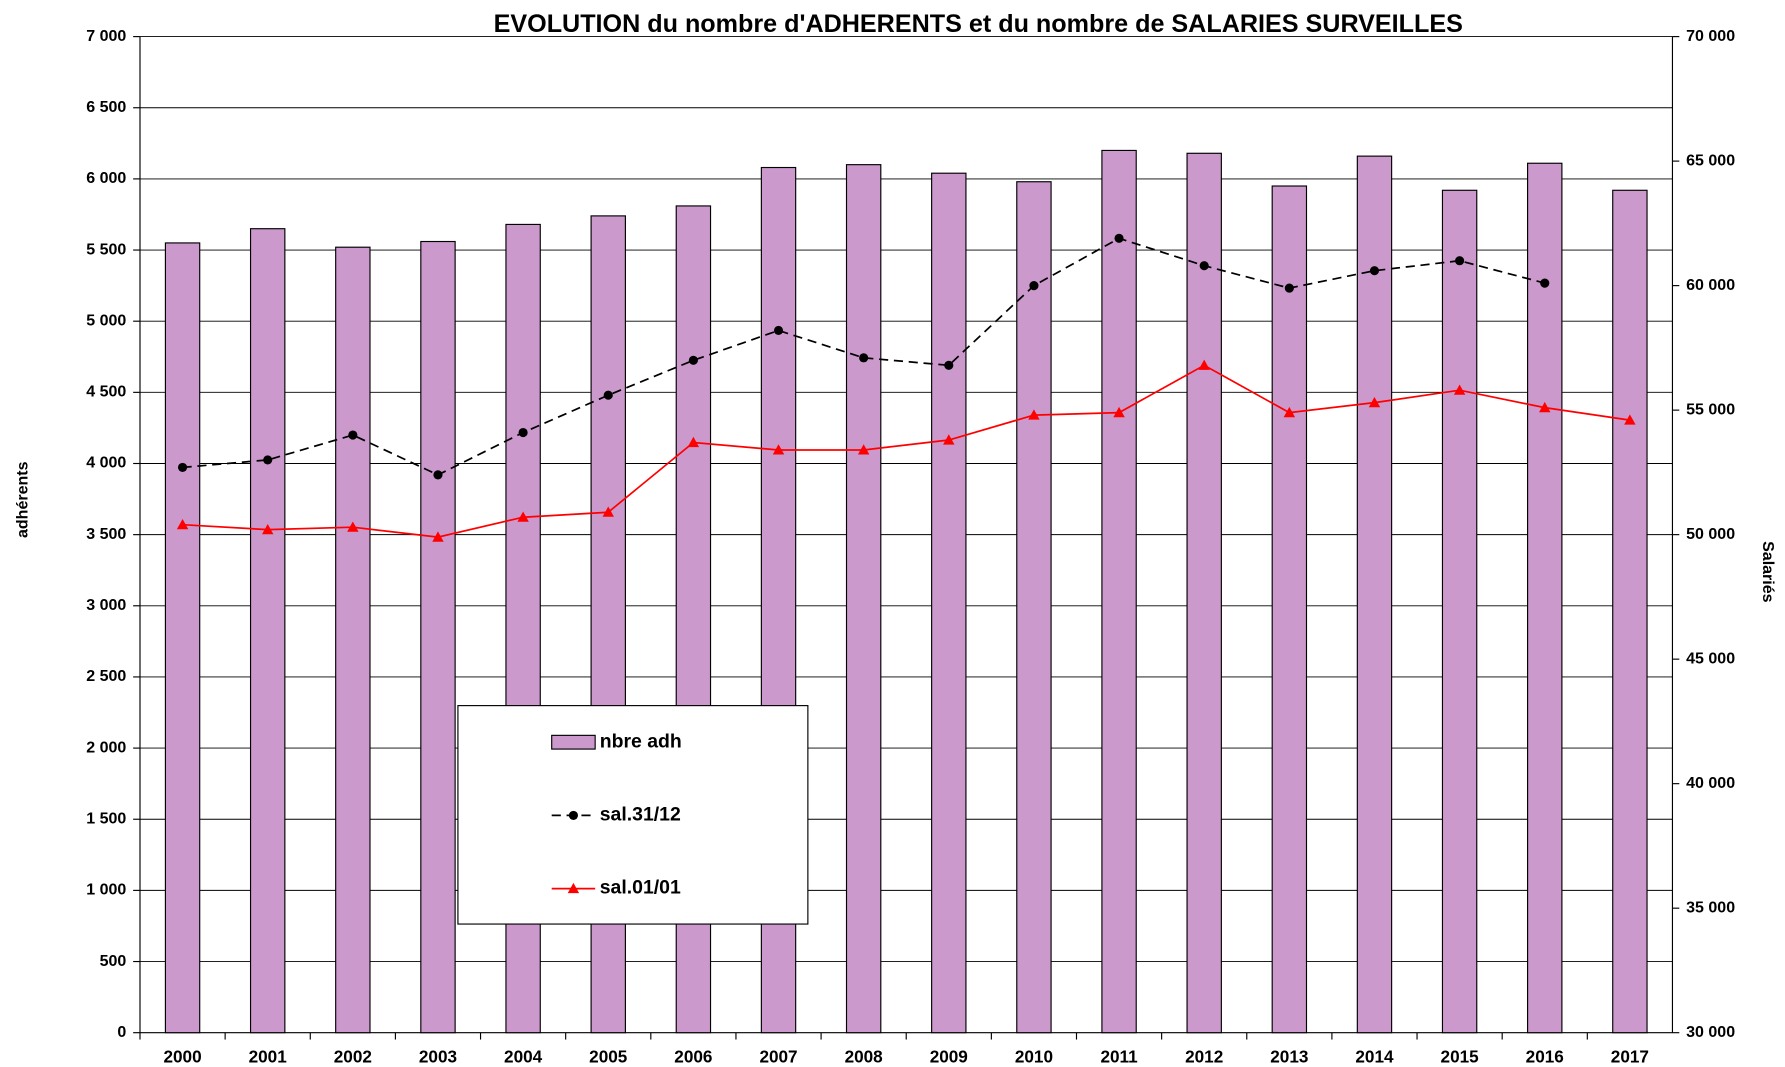  What do you see at coordinates (353, 1056) in the screenshot?
I see `x-tick-label: 2002` at bounding box center [353, 1056].